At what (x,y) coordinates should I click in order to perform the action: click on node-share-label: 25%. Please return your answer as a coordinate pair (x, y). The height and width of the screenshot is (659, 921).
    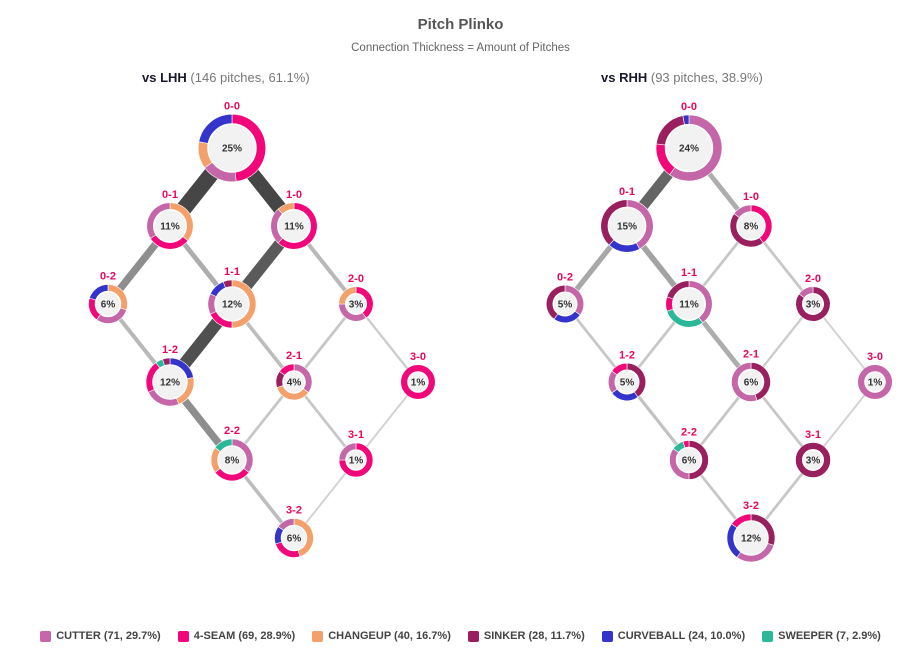
    Looking at the image, I should click on (232, 149).